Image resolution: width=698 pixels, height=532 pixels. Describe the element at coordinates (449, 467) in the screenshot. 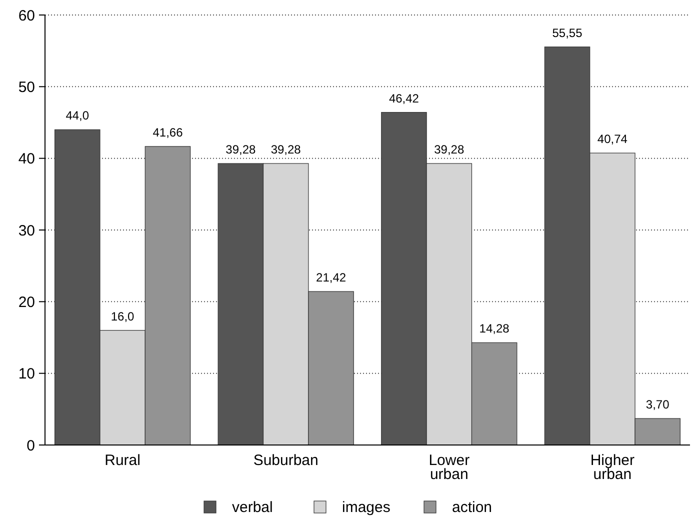

I see `x-tick-label: Lower urban` at that location.